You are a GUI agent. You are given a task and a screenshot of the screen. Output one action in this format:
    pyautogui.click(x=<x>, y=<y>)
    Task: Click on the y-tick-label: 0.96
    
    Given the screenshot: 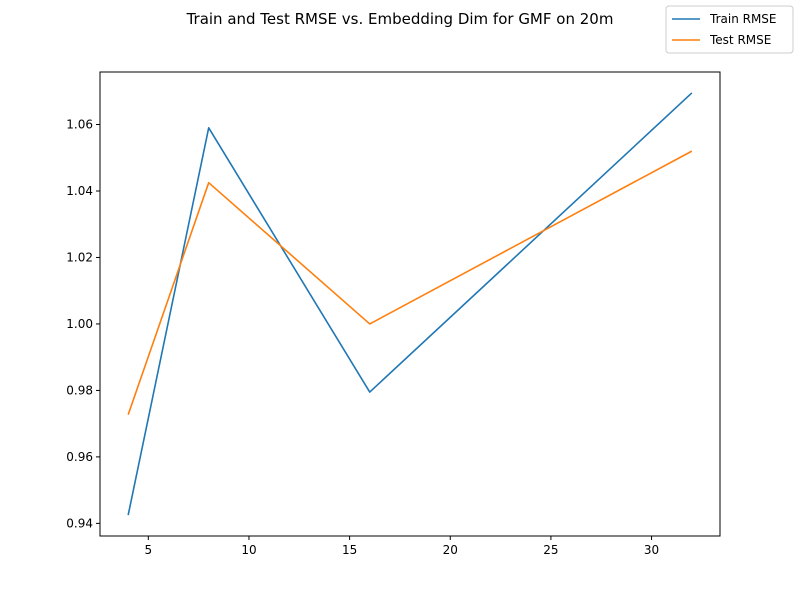 What is the action you would take?
    pyautogui.click(x=79, y=457)
    